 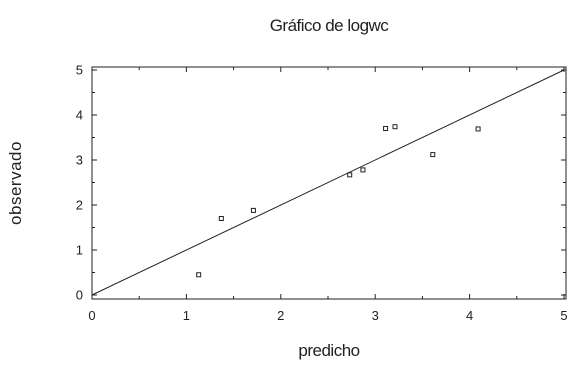 What do you see at coordinates (79, 205) in the screenshot?
I see `y-tick-label: 2` at bounding box center [79, 205].